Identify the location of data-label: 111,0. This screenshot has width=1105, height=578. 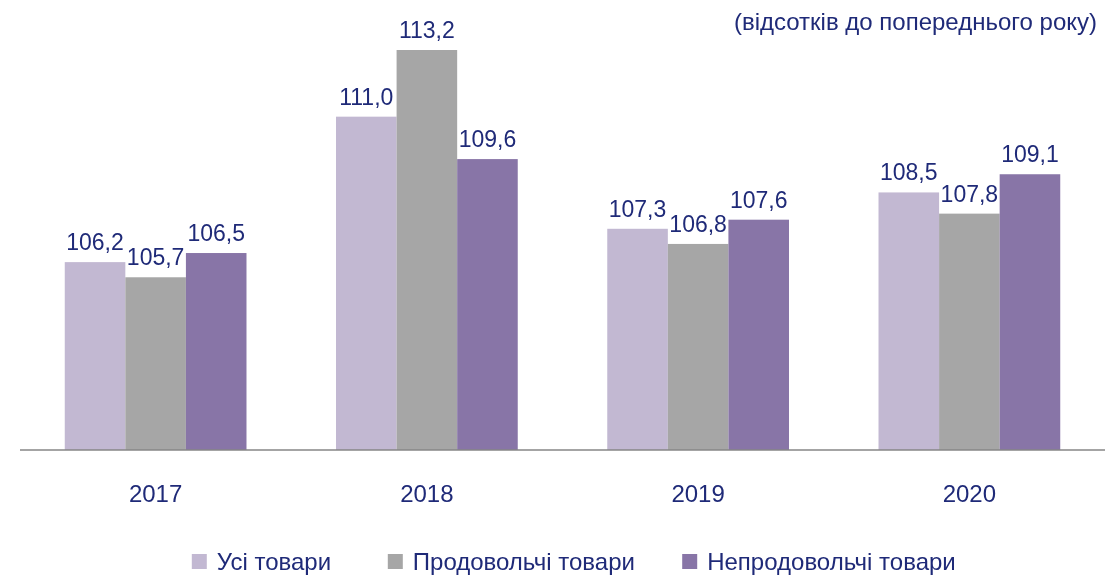
(366, 96).